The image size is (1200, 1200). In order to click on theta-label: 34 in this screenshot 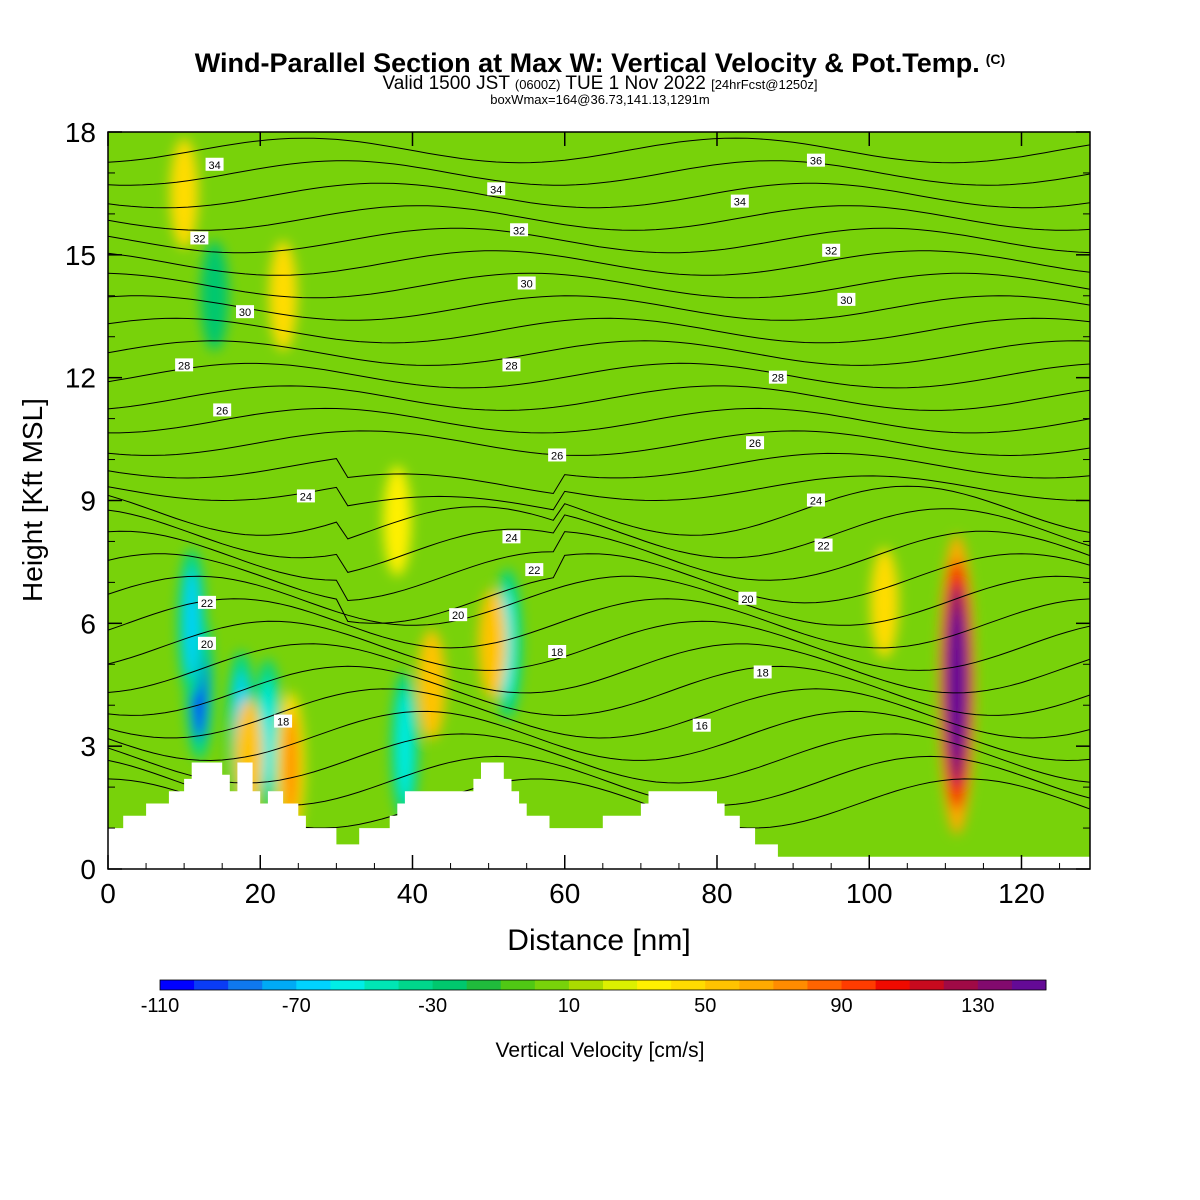, I will do `click(214, 164)`.